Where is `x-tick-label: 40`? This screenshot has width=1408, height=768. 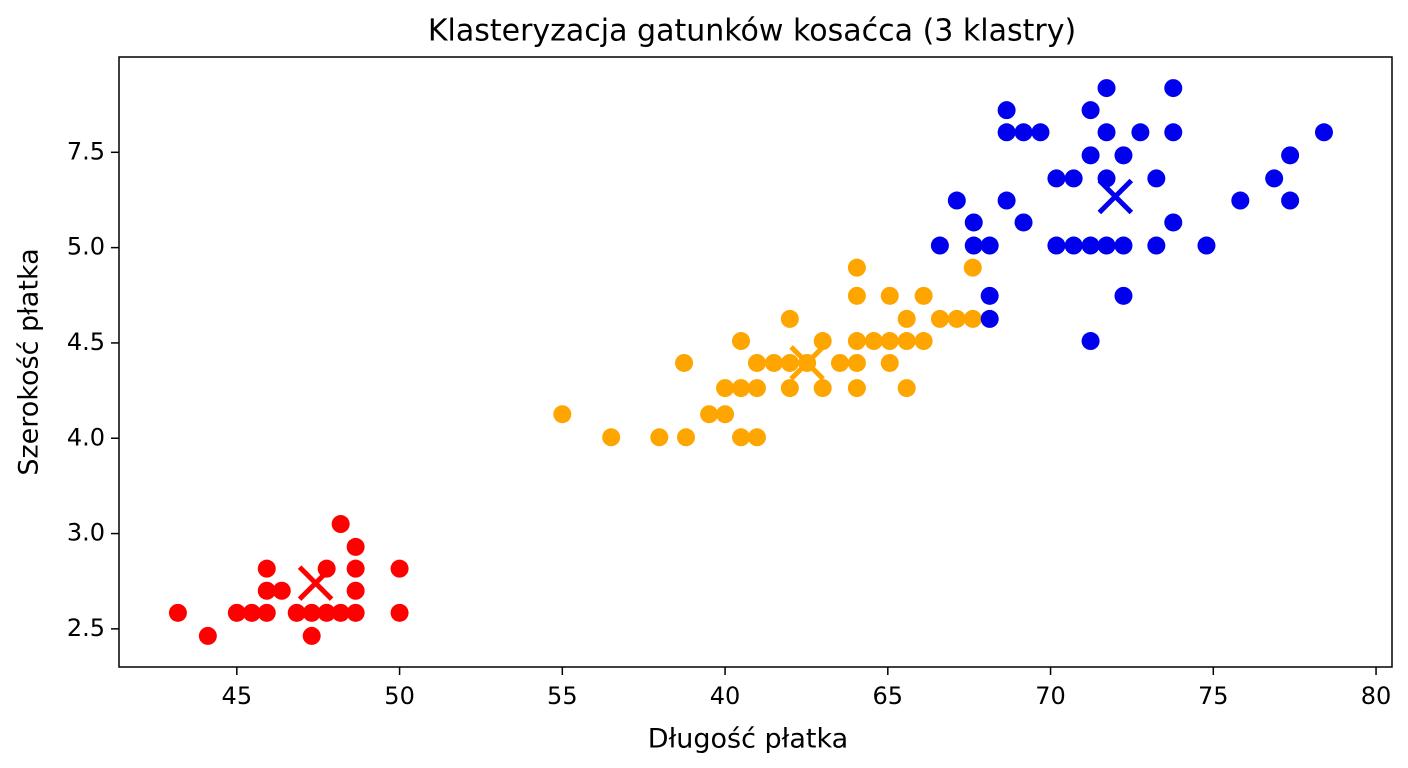 x-tick-label: 40 is located at coordinates (725, 696).